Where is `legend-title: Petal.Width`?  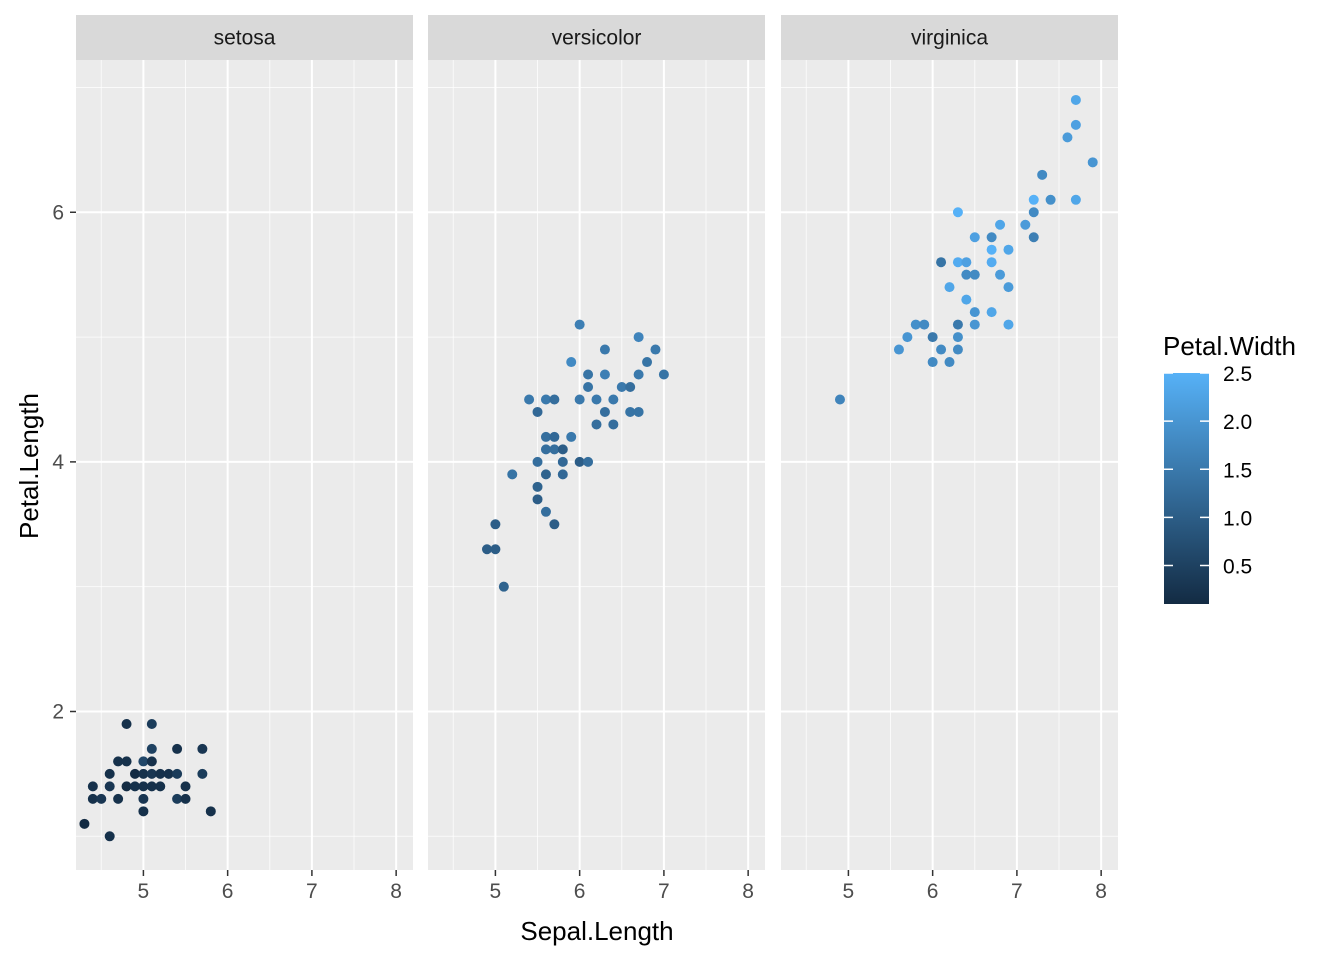 legend-title: Petal.Width is located at coordinates (1229, 346).